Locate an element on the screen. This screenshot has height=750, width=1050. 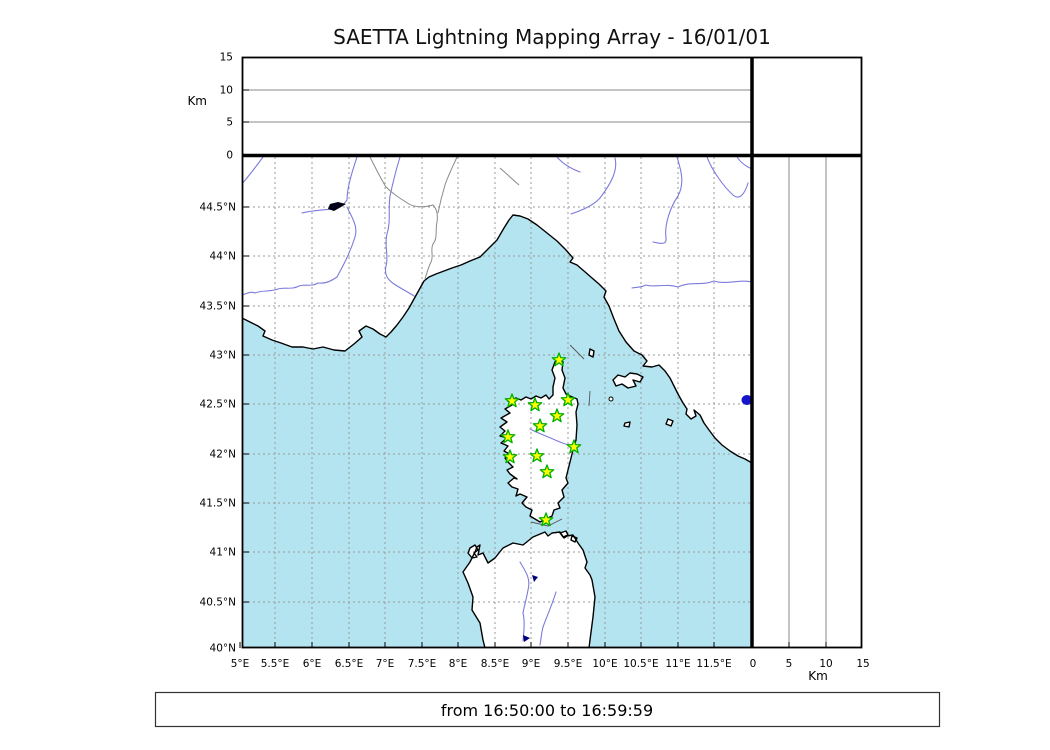
altitude-gridlines-right is located at coordinates (807, 402).